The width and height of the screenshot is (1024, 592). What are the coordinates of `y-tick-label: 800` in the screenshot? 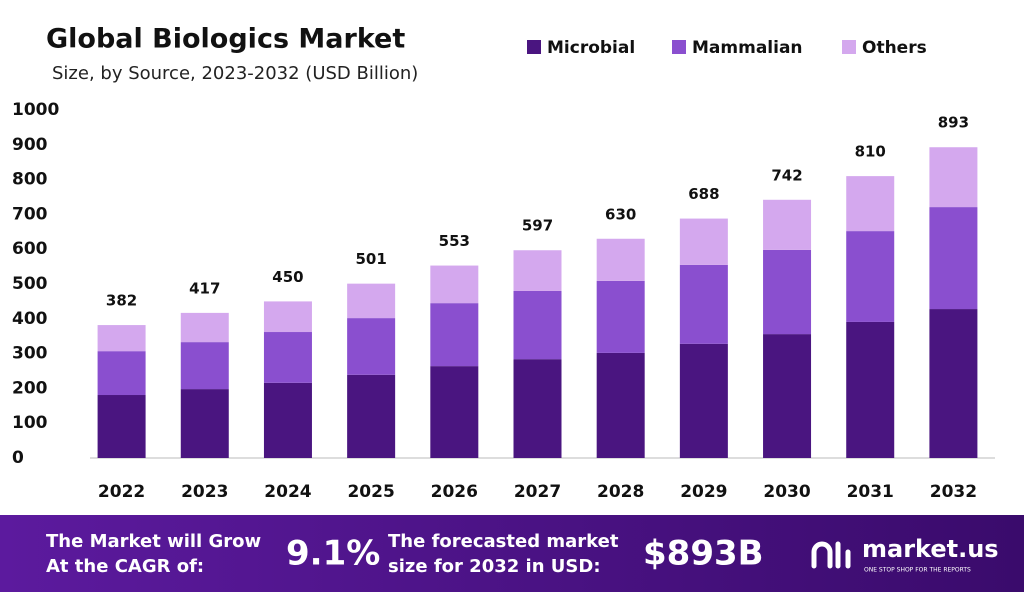 It's located at (30, 180).